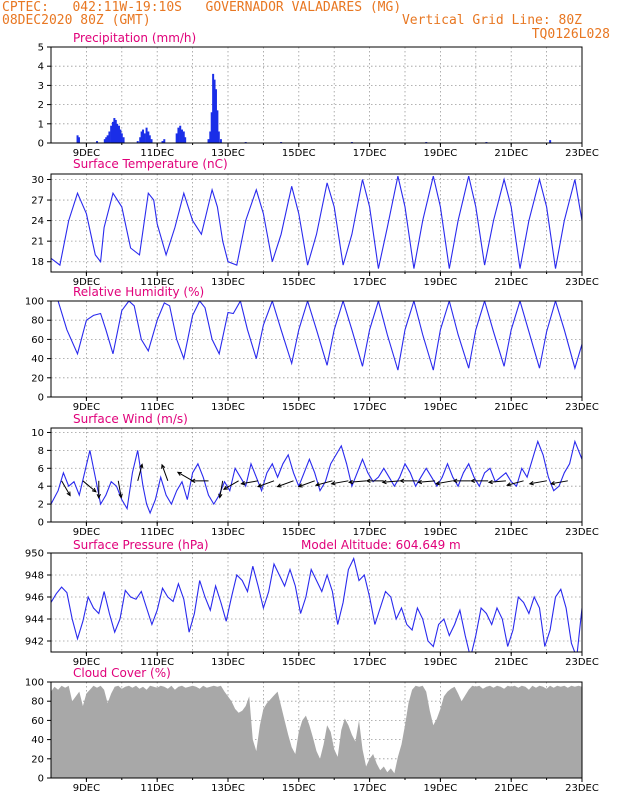 The image size is (618, 800). What do you see at coordinates (570, 34) in the screenshot?
I see `model-id: TQ0126L028` at bounding box center [570, 34].